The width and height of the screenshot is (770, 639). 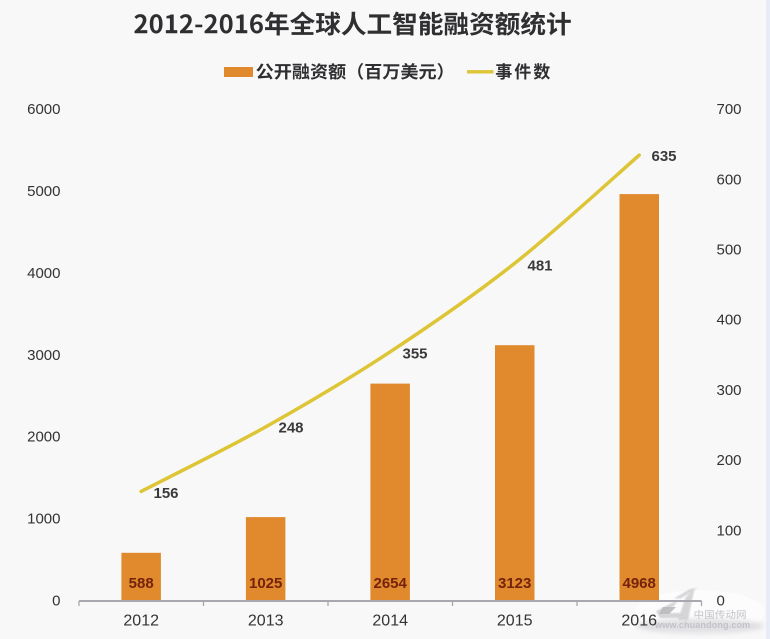 What do you see at coordinates (141, 583) in the screenshot?
I see `svg-text: 588` at bounding box center [141, 583].